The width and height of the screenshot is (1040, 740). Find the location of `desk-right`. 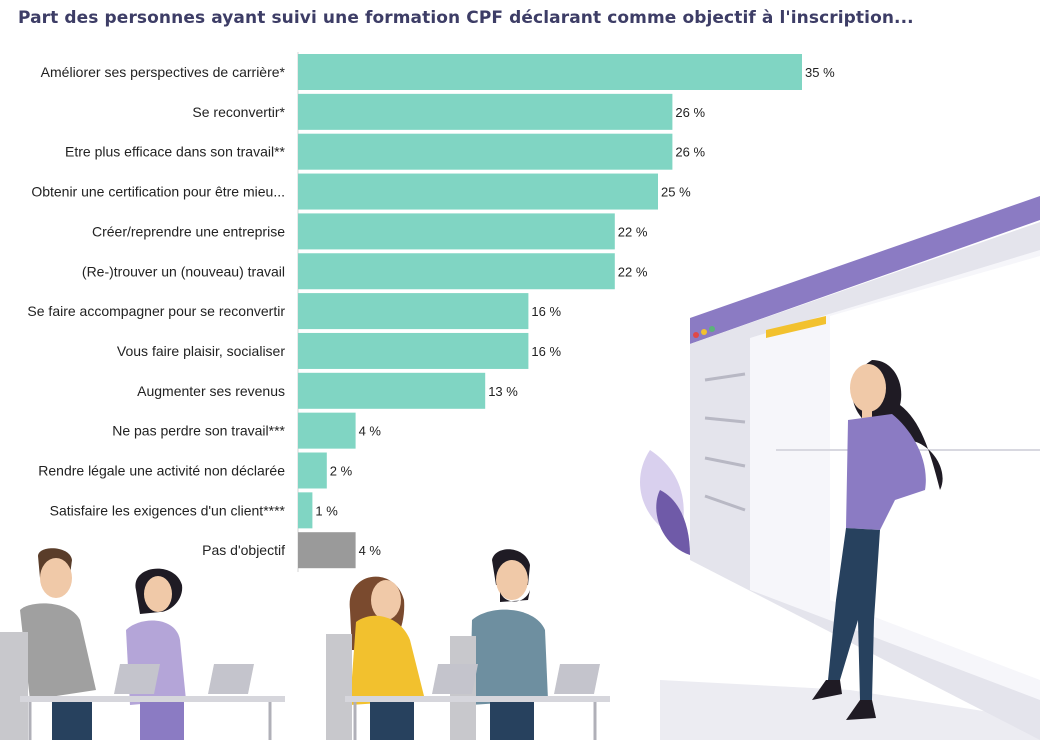

desk-right is located at coordinates (477, 702).